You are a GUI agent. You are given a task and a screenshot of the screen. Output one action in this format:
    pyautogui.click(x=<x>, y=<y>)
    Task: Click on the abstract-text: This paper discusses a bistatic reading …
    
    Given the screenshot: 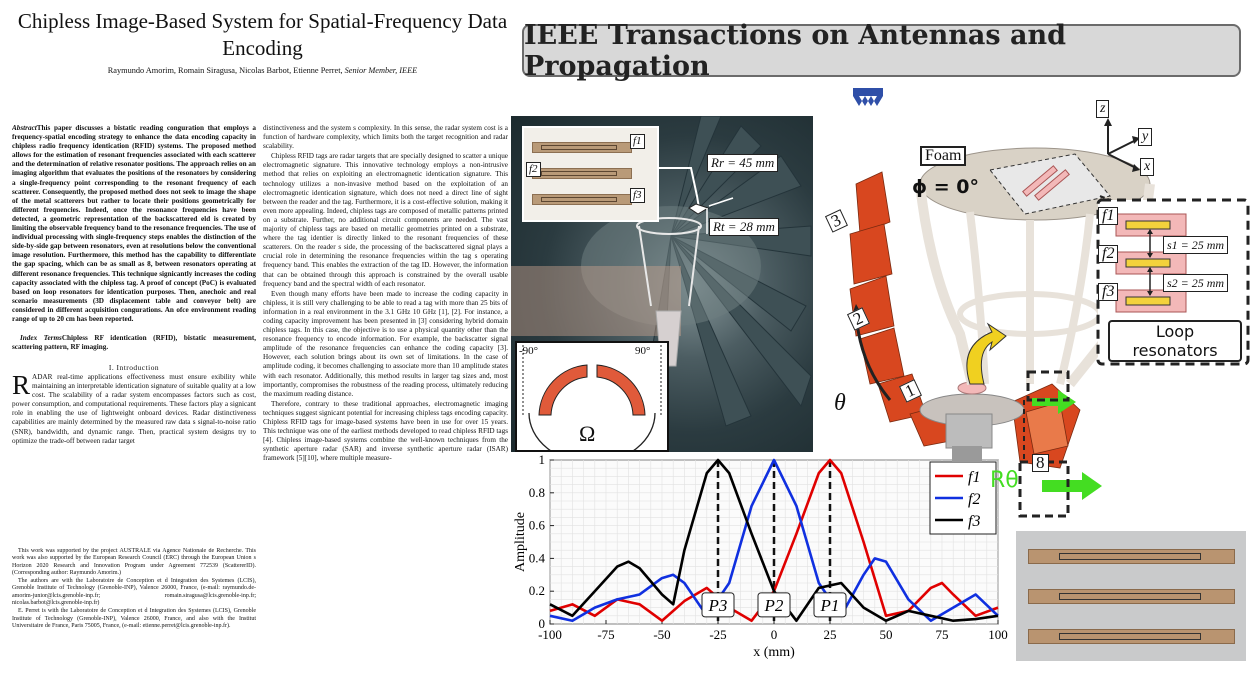 What is the action you would take?
    pyautogui.click(x=134, y=223)
    